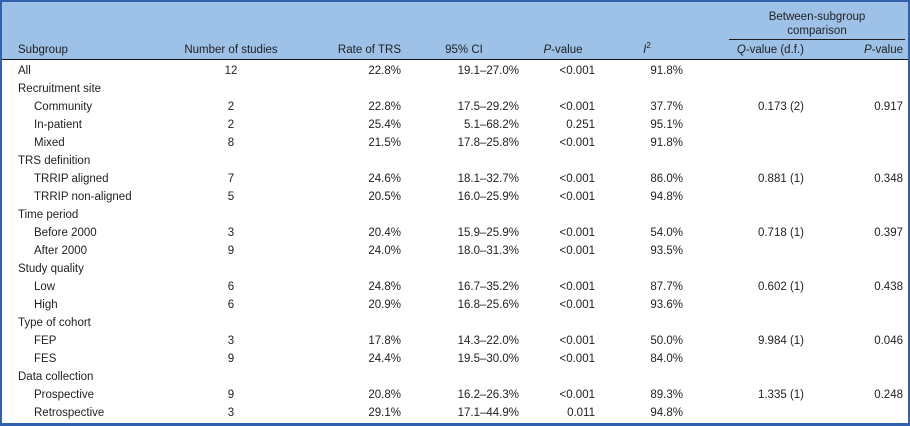 Image resolution: width=910 pixels, height=426 pixels. What do you see at coordinates (384, 340) in the screenshot?
I see `rate-cell: 17.8%` at bounding box center [384, 340].